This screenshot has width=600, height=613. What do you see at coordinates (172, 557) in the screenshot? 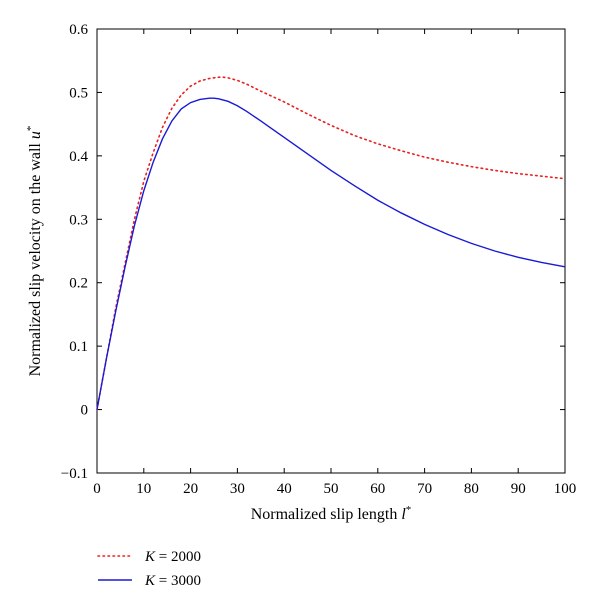
I see `legend-label-k2000: K = 2000` at bounding box center [172, 557].